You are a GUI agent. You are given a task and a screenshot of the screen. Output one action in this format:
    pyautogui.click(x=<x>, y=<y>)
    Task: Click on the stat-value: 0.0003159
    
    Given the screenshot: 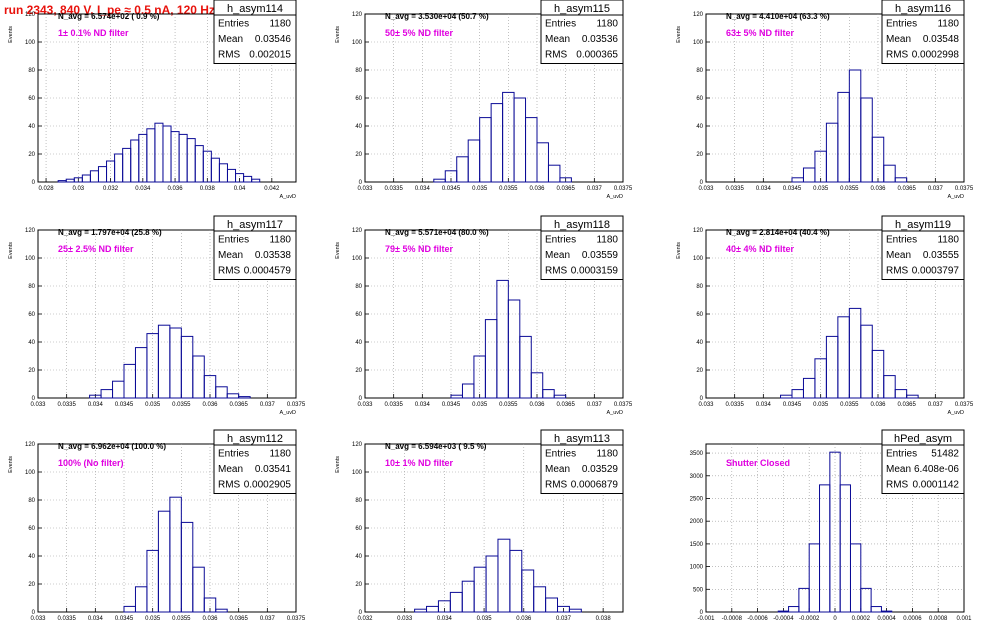 What is the action you would take?
    pyautogui.click(x=595, y=271)
    